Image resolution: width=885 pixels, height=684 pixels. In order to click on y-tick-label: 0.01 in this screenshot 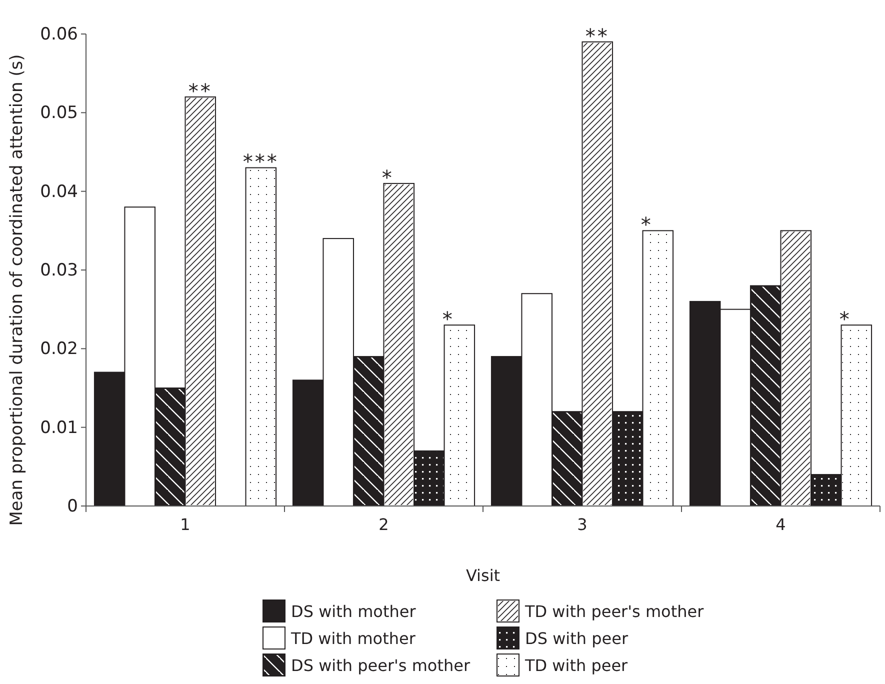, I will do `click(59, 428)`.